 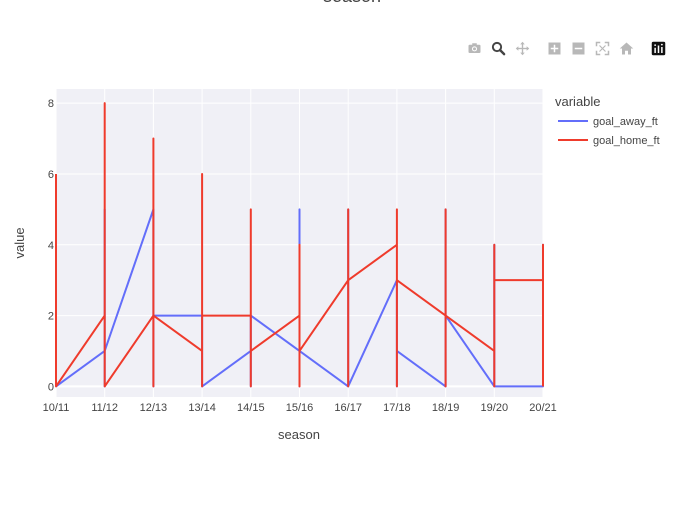 I want to click on x-tick-label: 10/11, so click(x=56, y=408).